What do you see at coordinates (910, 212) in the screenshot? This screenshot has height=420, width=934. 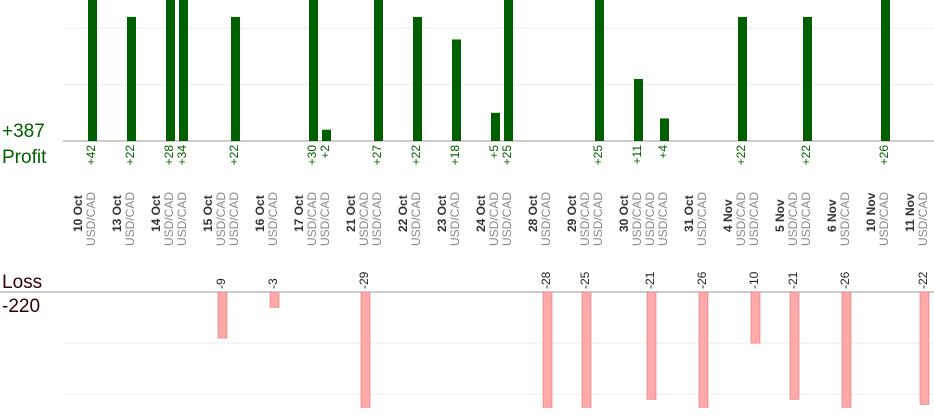 I see `date-label: 11 Nov` at bounding box center [910, 212].